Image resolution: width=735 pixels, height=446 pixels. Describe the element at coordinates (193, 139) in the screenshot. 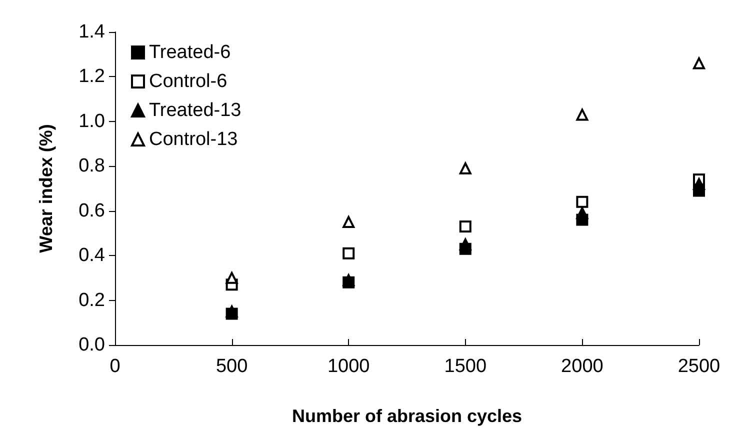

I see `legend-label: Control-13` at that location.